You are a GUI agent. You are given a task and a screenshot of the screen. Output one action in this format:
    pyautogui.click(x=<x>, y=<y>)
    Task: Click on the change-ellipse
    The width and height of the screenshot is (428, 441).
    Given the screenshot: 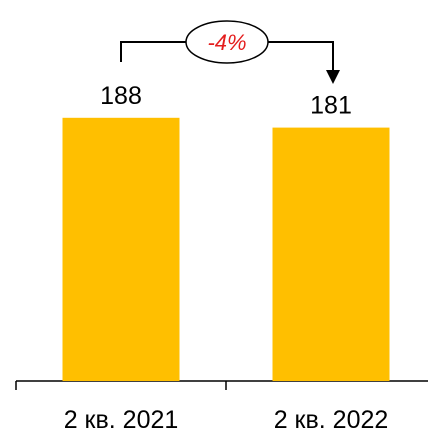 What is the action you would take?
    pyautogui.click(x=227, y=42)
    